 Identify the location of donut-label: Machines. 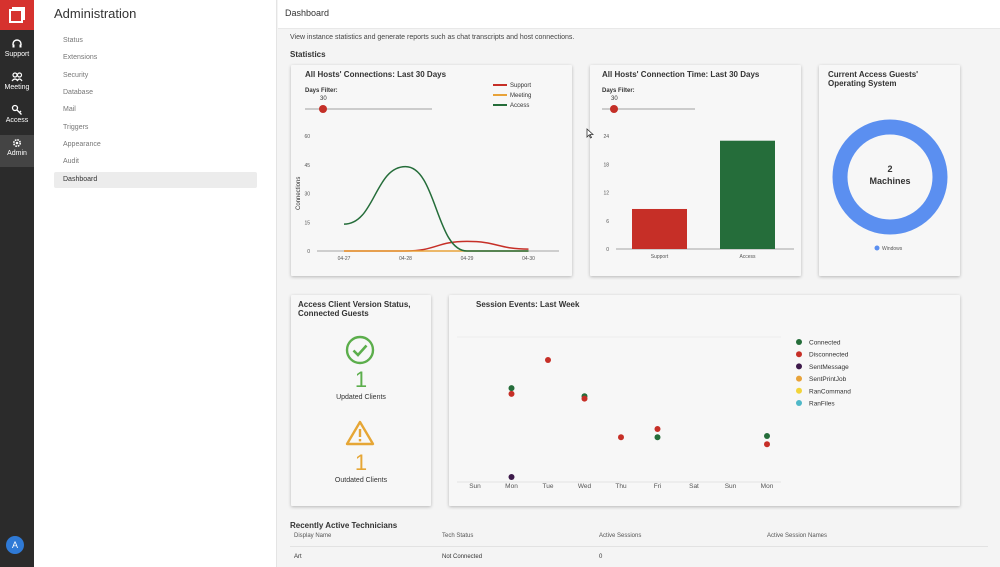
(889, 181).